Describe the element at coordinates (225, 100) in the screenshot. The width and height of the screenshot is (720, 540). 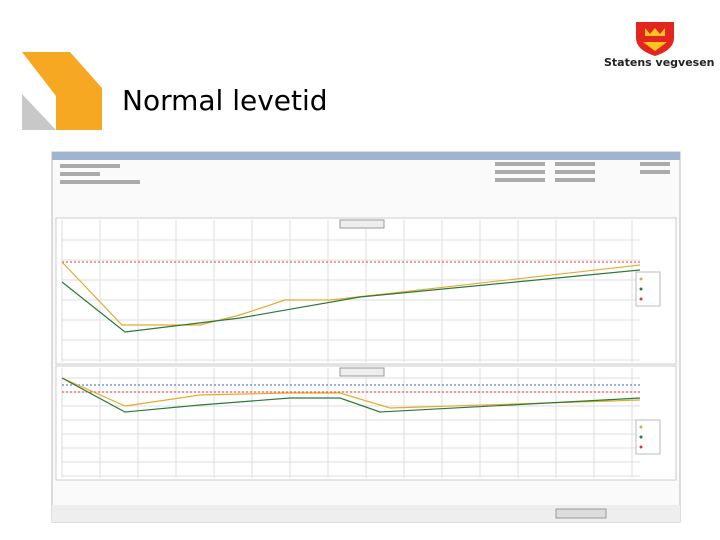
I see `slide-title: Normal levetid` at that location.